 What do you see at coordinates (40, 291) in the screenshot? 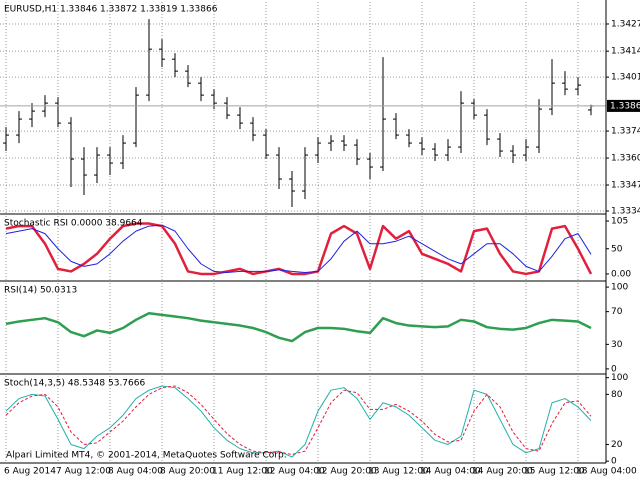
I see `pane-title: RSI(14) 50.0313` at bounding box center [40, 291].